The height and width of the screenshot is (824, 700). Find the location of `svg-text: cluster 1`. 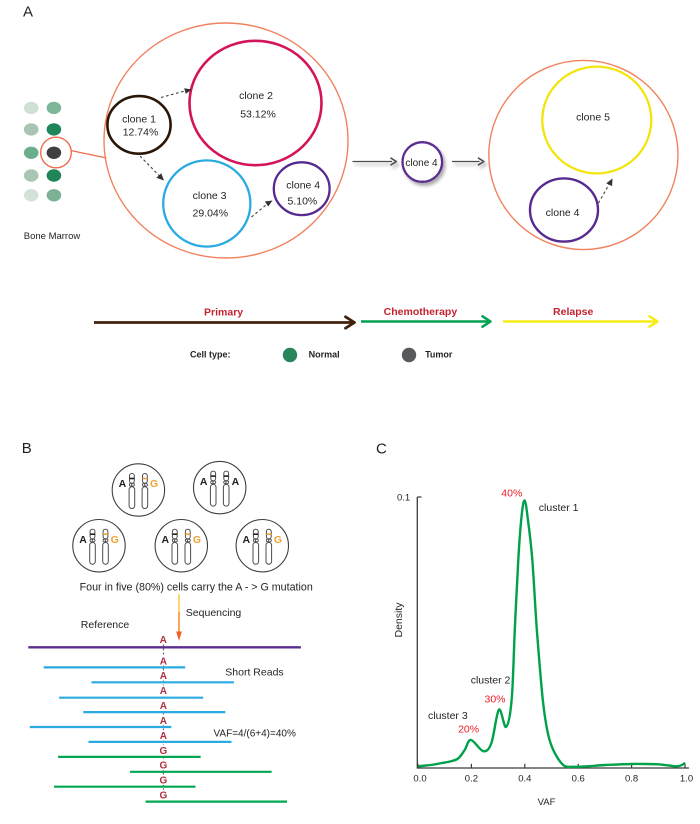

svg-text: cluster 1 is located at coordinates (559, 508).